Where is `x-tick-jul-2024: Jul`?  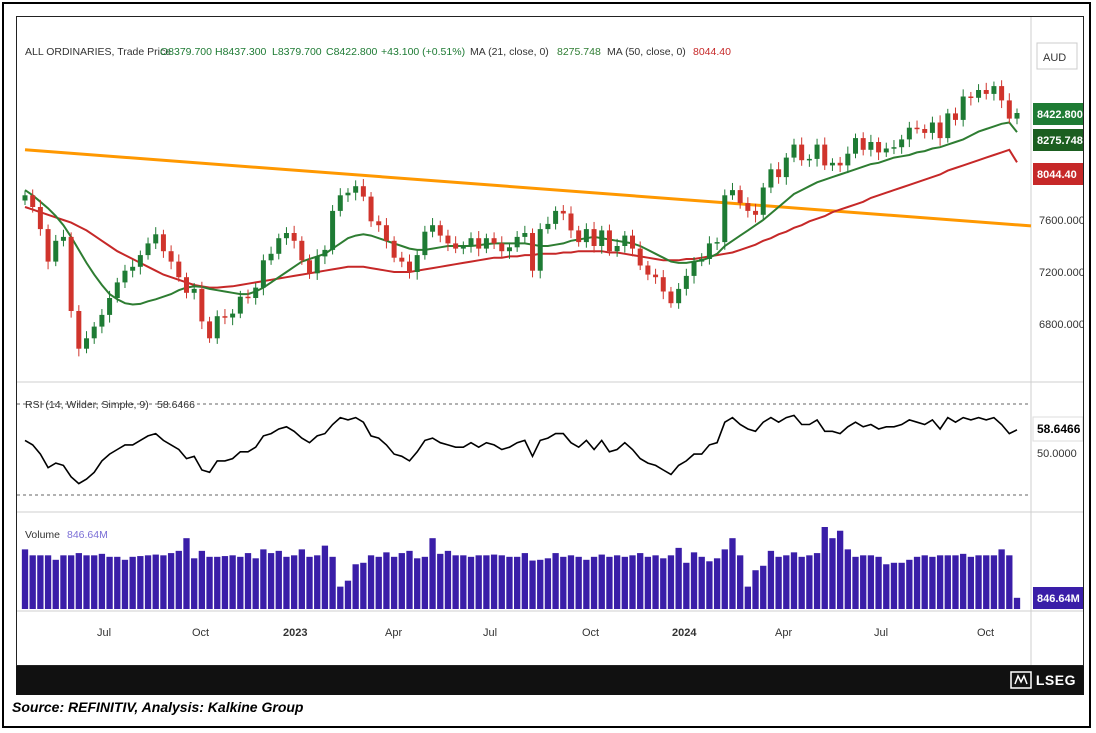
x-tick-jul-2024: Jul is located at coordinates (881, 633).